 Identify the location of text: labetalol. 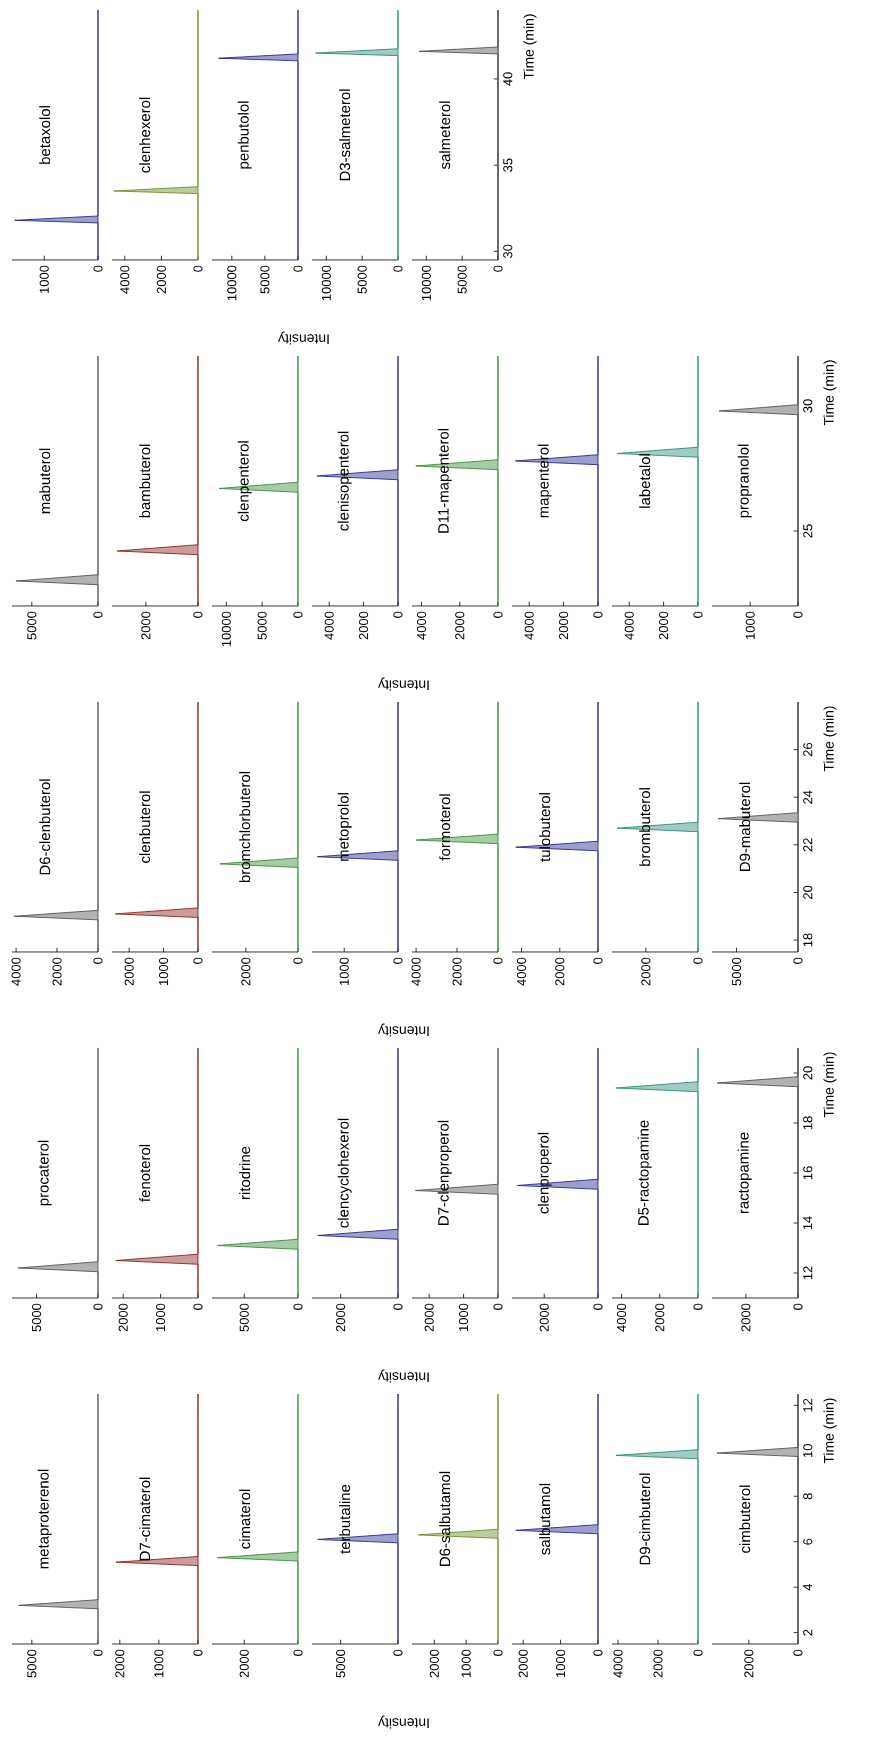
(645, 481).